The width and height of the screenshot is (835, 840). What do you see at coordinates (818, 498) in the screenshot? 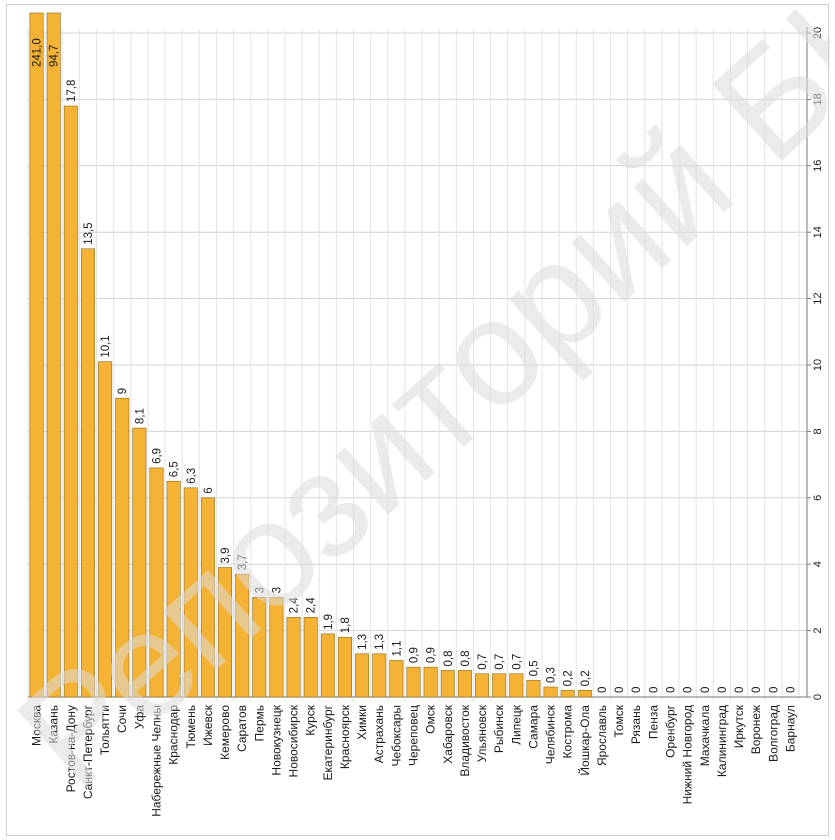
I see `y-tick-label: 6` at bounding box center [818, 498].